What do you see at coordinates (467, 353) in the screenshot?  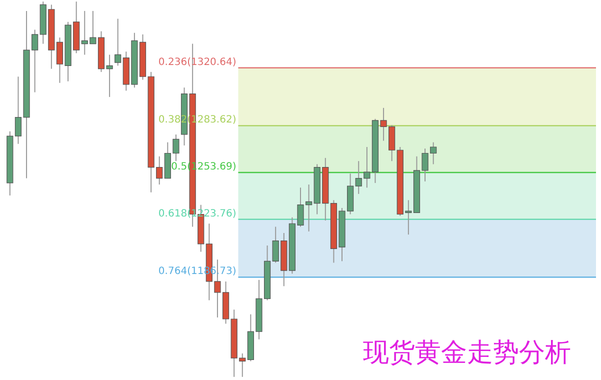 I see `annotation: 现货黄金走势分析` at bounding box center [467, 353].